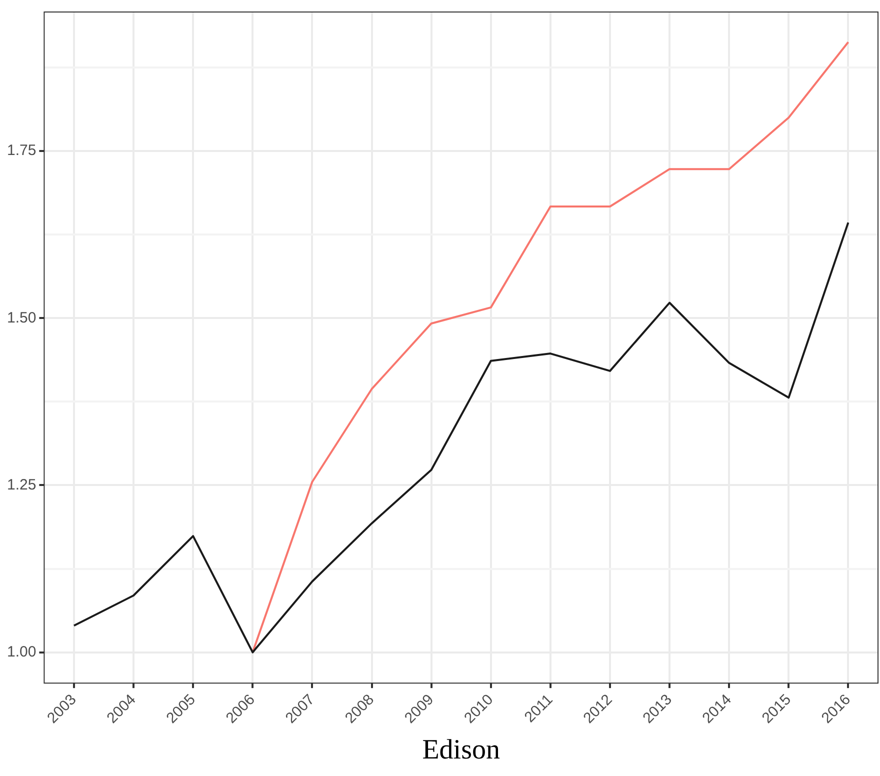 The height and width of the screenshot is (776, 880). Describe the element at coordinates (21, 485) in the screenshot. I see `y-tick-label: 1.25` at that location.